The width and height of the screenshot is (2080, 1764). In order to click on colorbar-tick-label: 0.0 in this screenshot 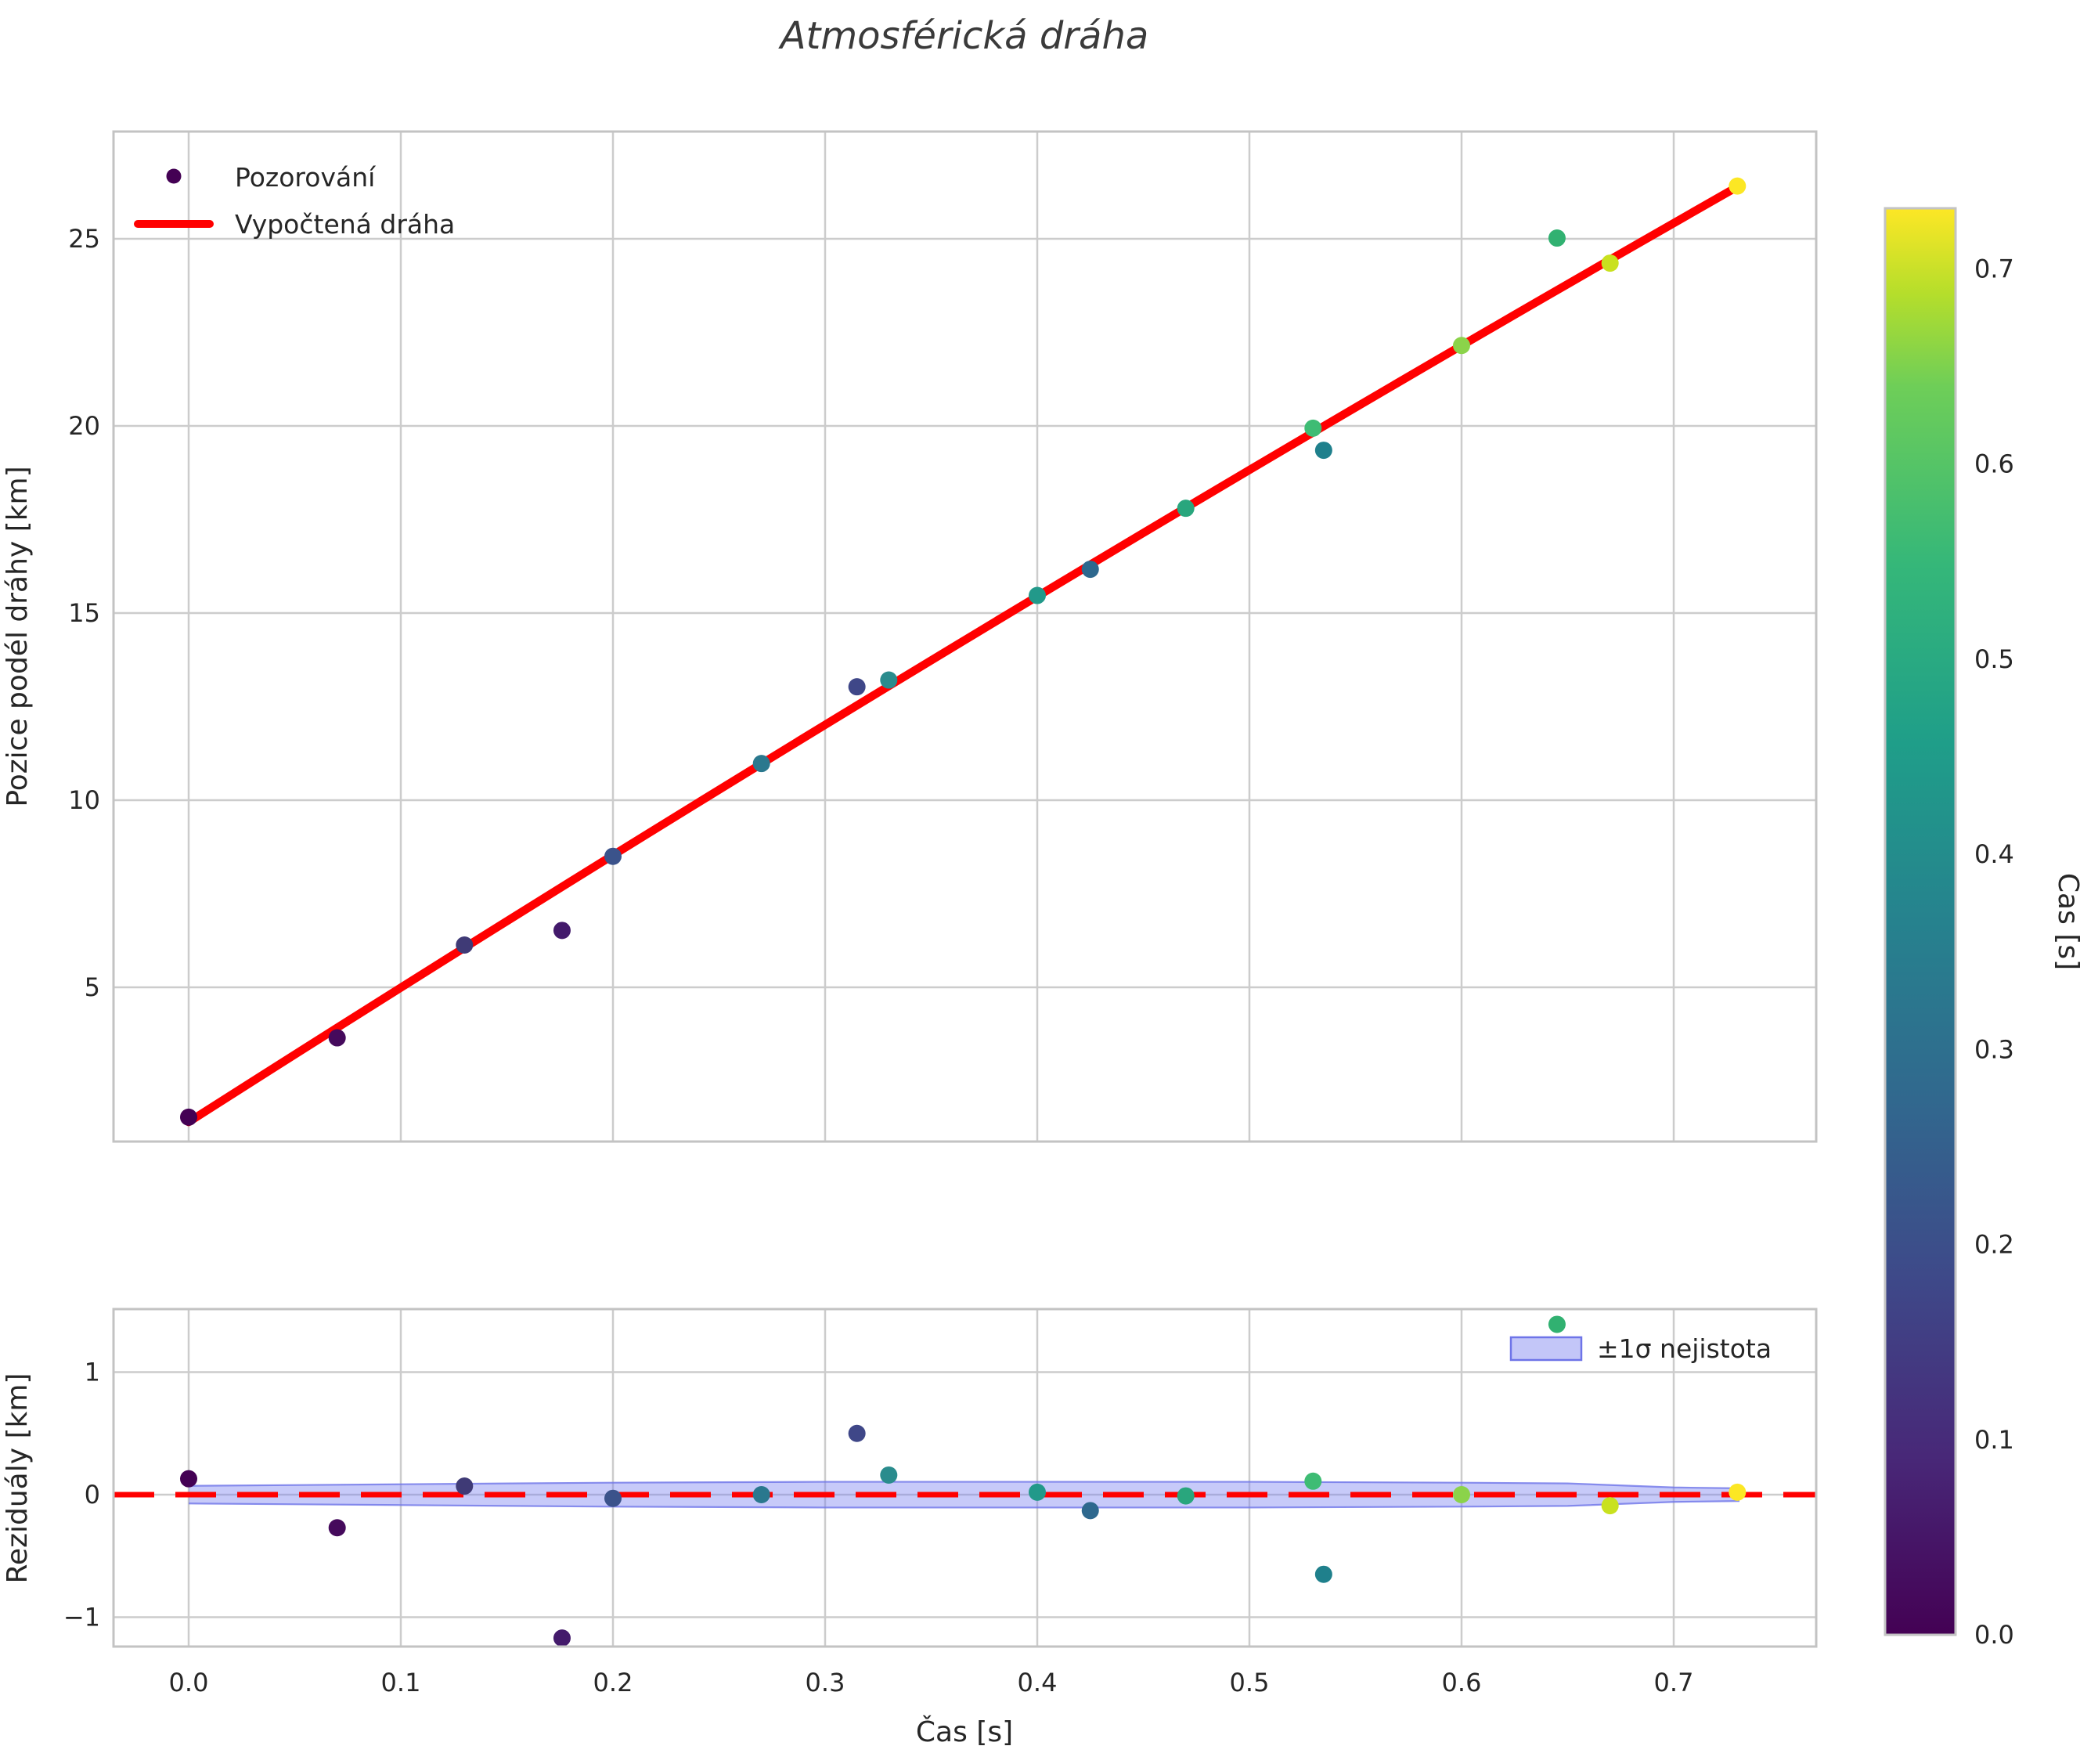, I will do `click(1994, 1635)`.